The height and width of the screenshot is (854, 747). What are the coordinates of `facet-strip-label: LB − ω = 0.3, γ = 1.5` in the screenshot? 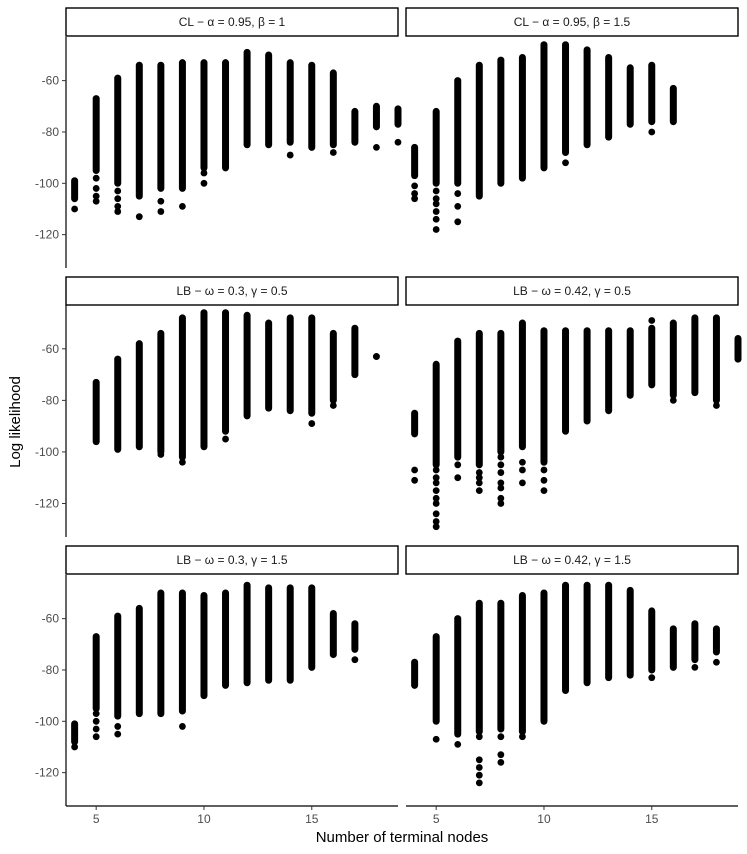 It's located at (231, 560).